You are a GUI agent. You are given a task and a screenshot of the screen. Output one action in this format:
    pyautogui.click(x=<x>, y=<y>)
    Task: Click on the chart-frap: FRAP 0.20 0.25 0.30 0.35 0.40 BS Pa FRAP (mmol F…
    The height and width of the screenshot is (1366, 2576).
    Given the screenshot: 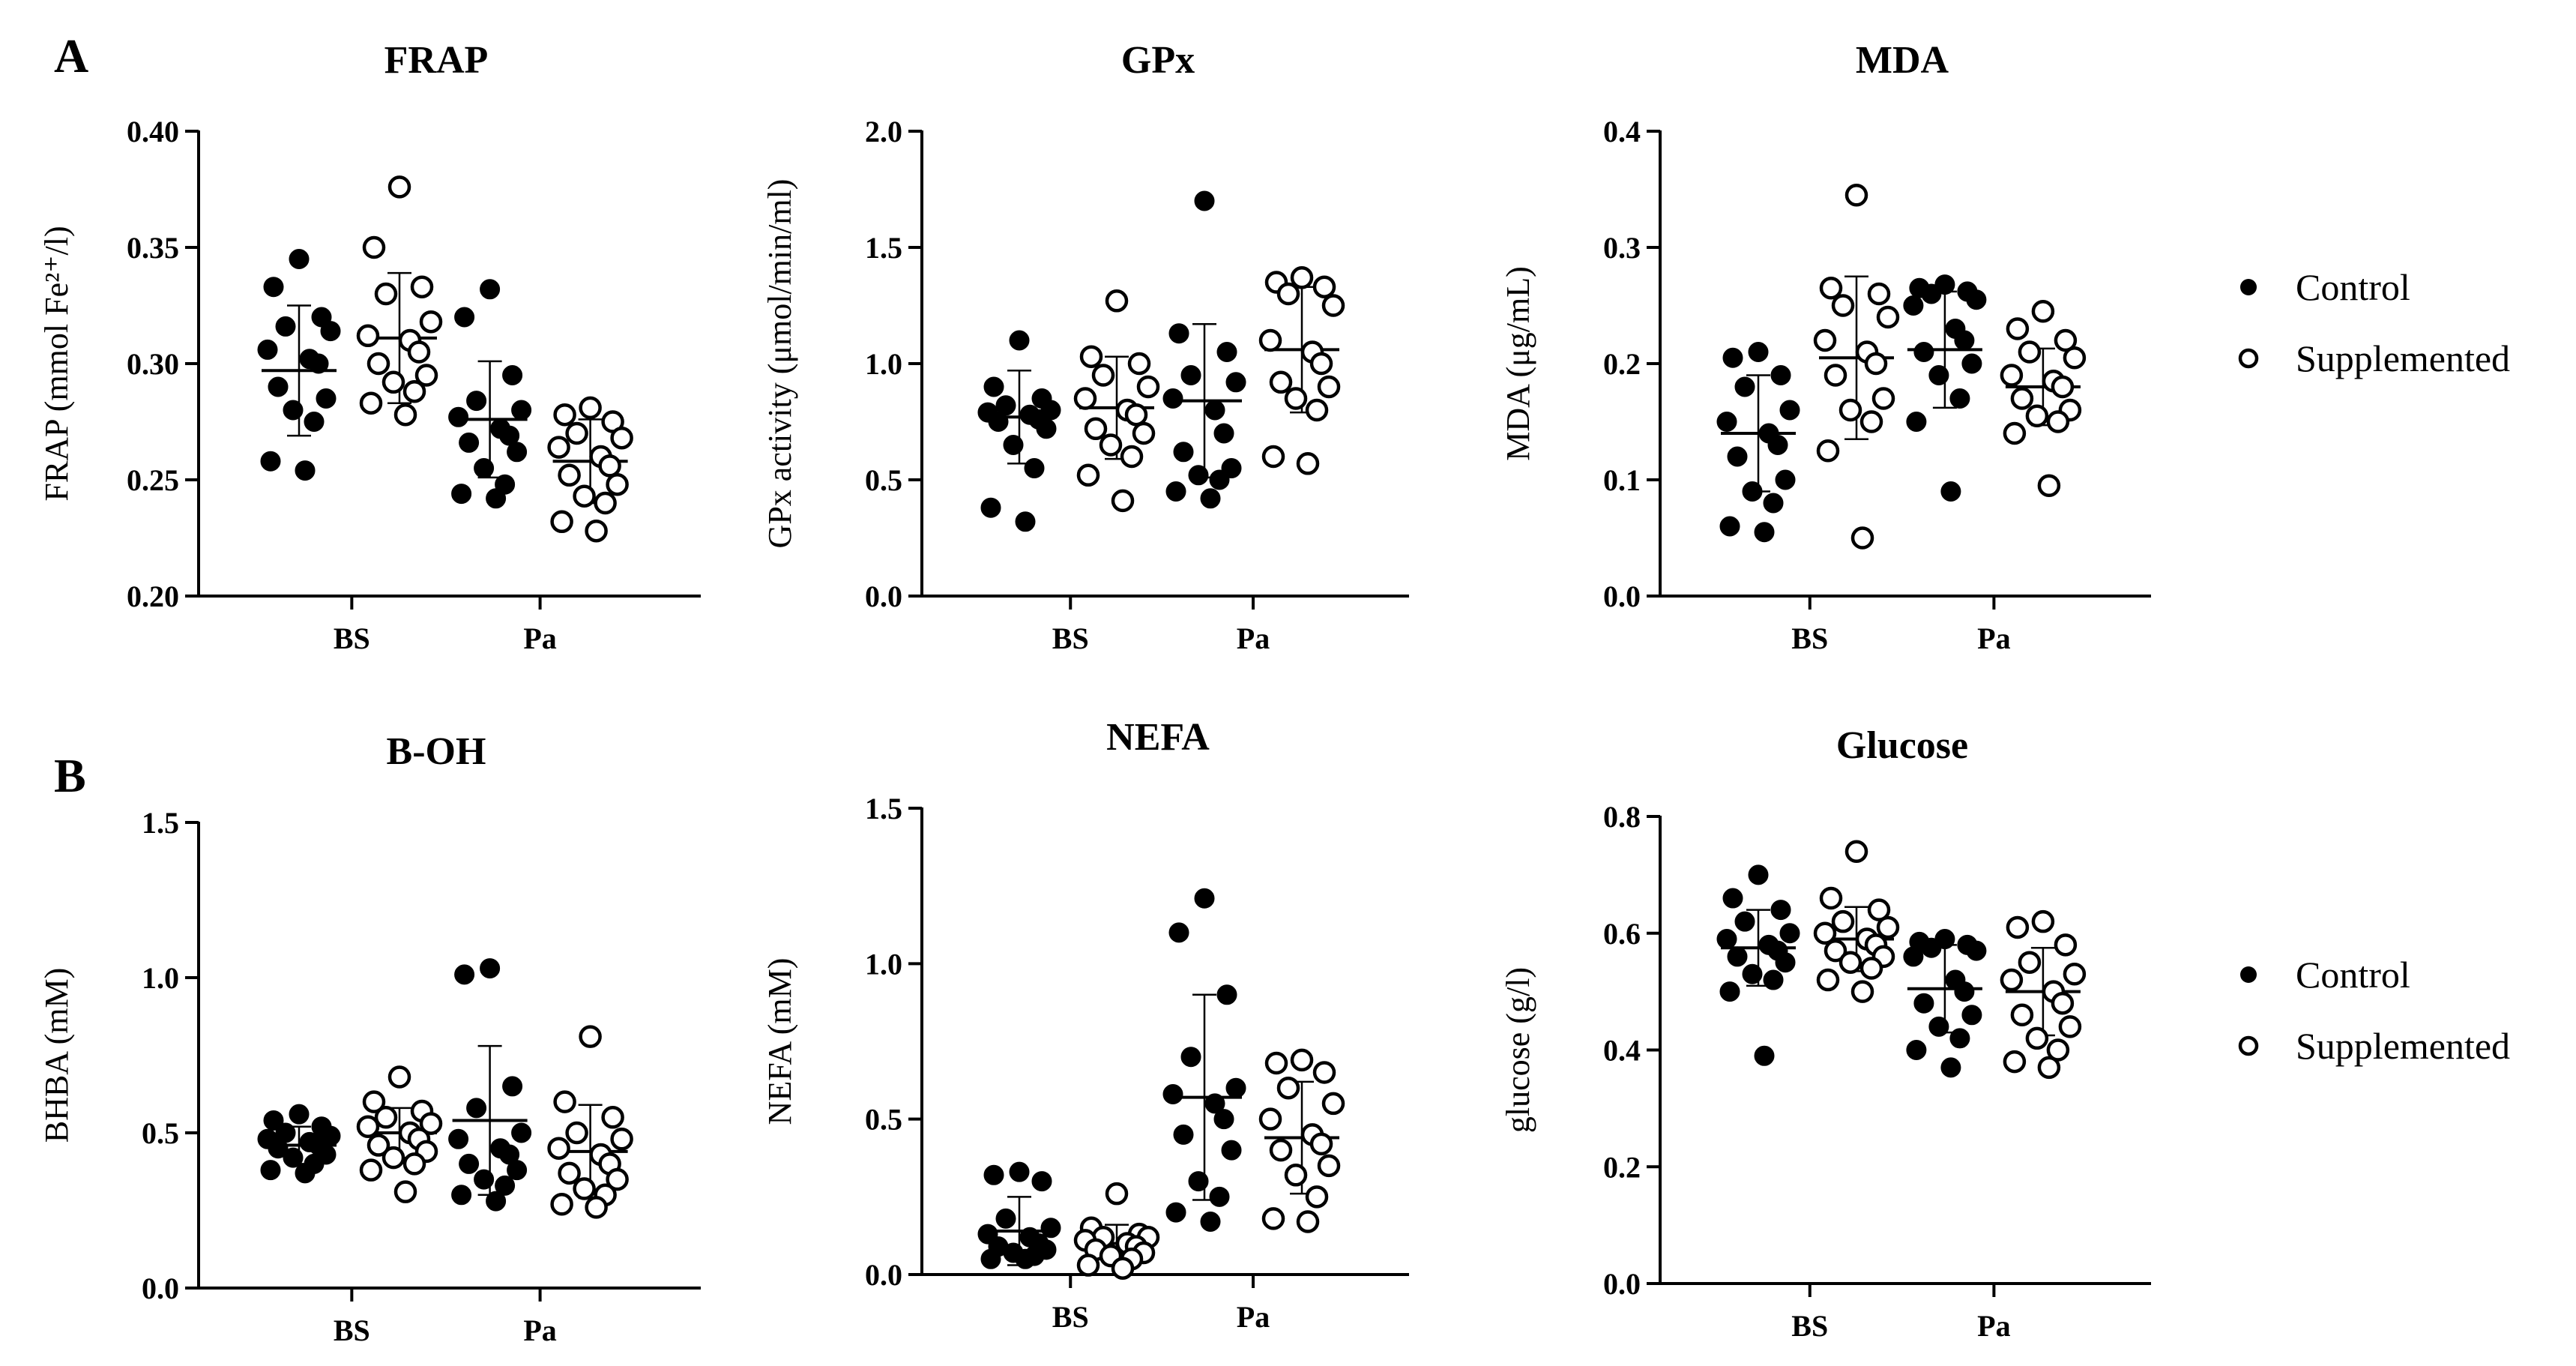 What is the action you would take?
    pyautogui.click(x=369, y=347)
    